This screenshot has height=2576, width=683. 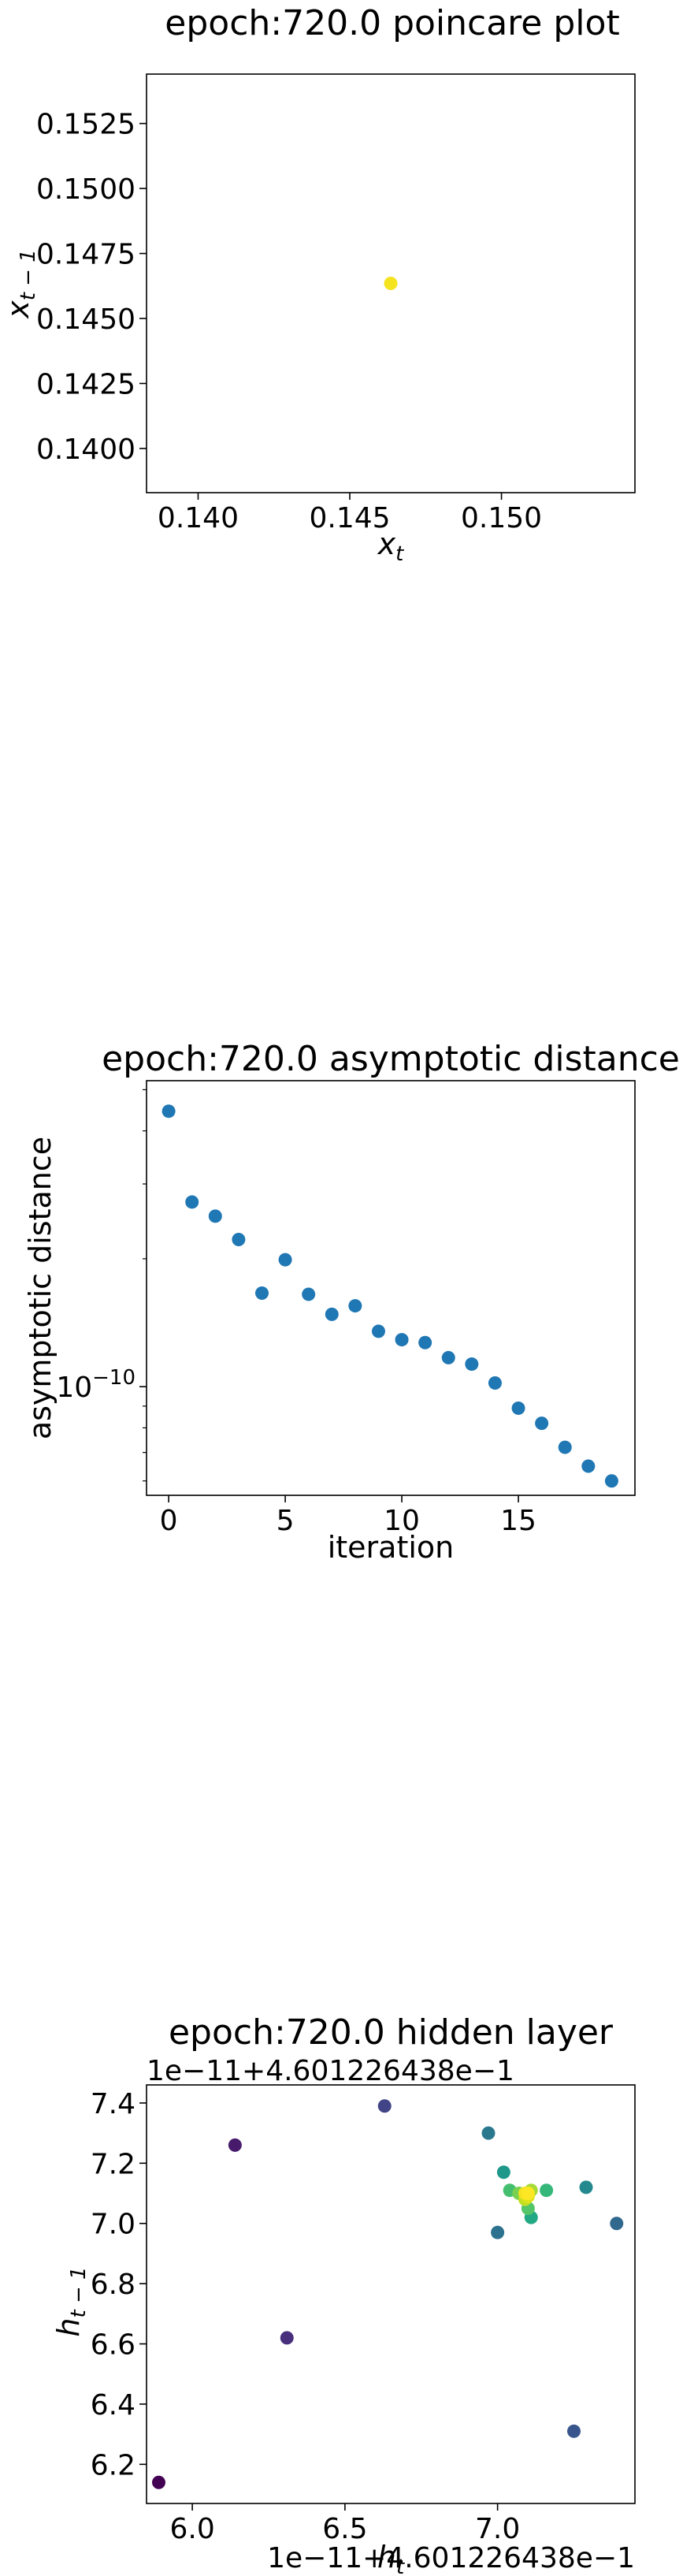 I want to click on asymptotic-x-tick-label: 10, so click(x=402, y=1521).